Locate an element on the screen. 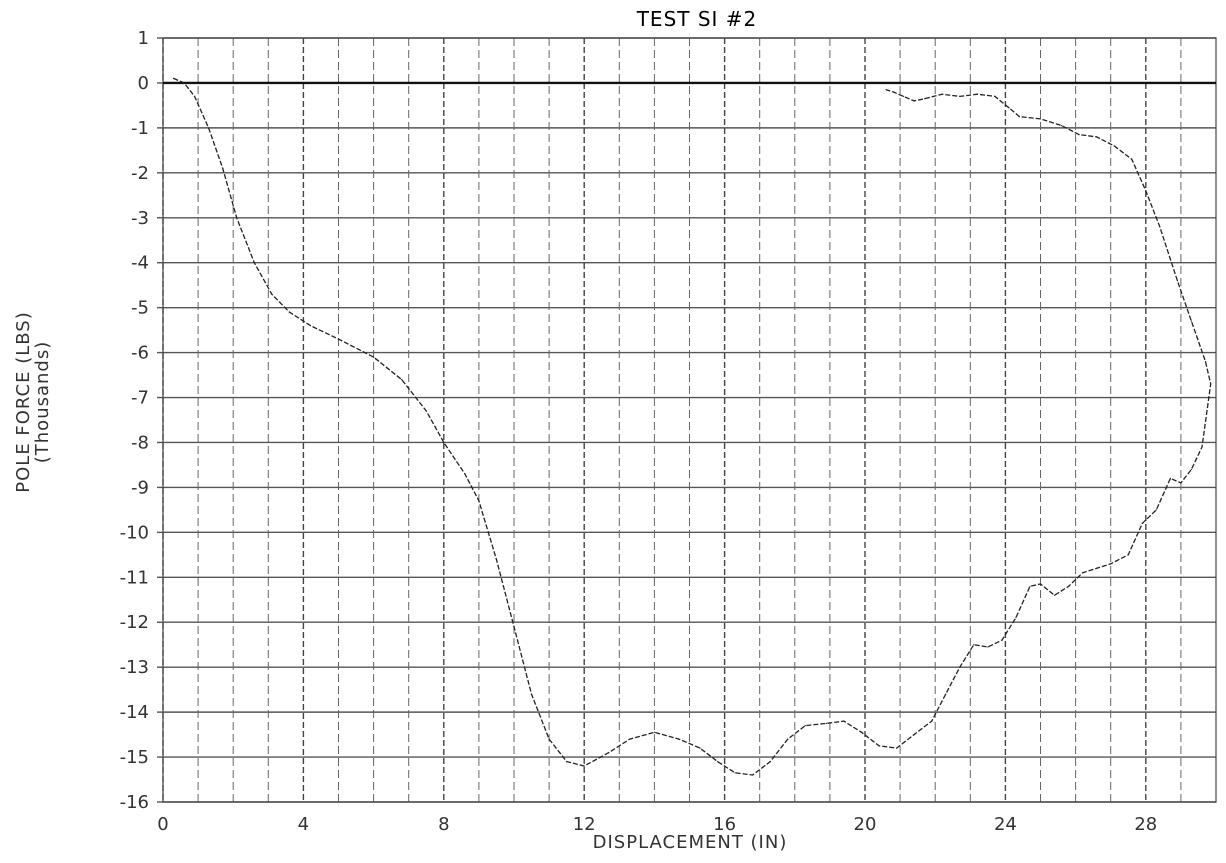  y-tick-label: -12 is located at coordinates (134, 622).